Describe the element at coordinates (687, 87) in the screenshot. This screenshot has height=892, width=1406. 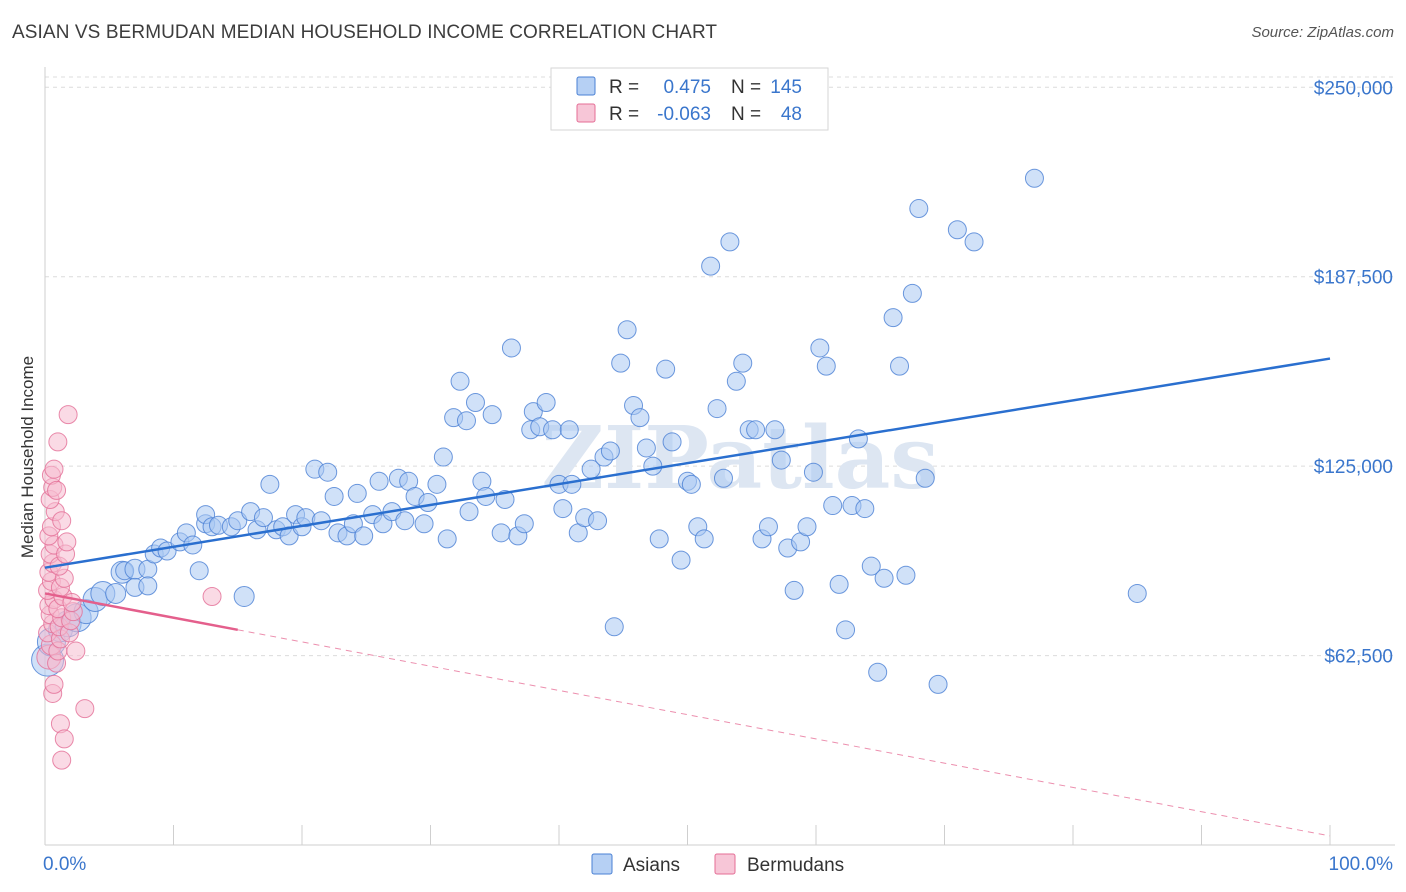
I see `legend-r-value-asian: 0.475` at that location.